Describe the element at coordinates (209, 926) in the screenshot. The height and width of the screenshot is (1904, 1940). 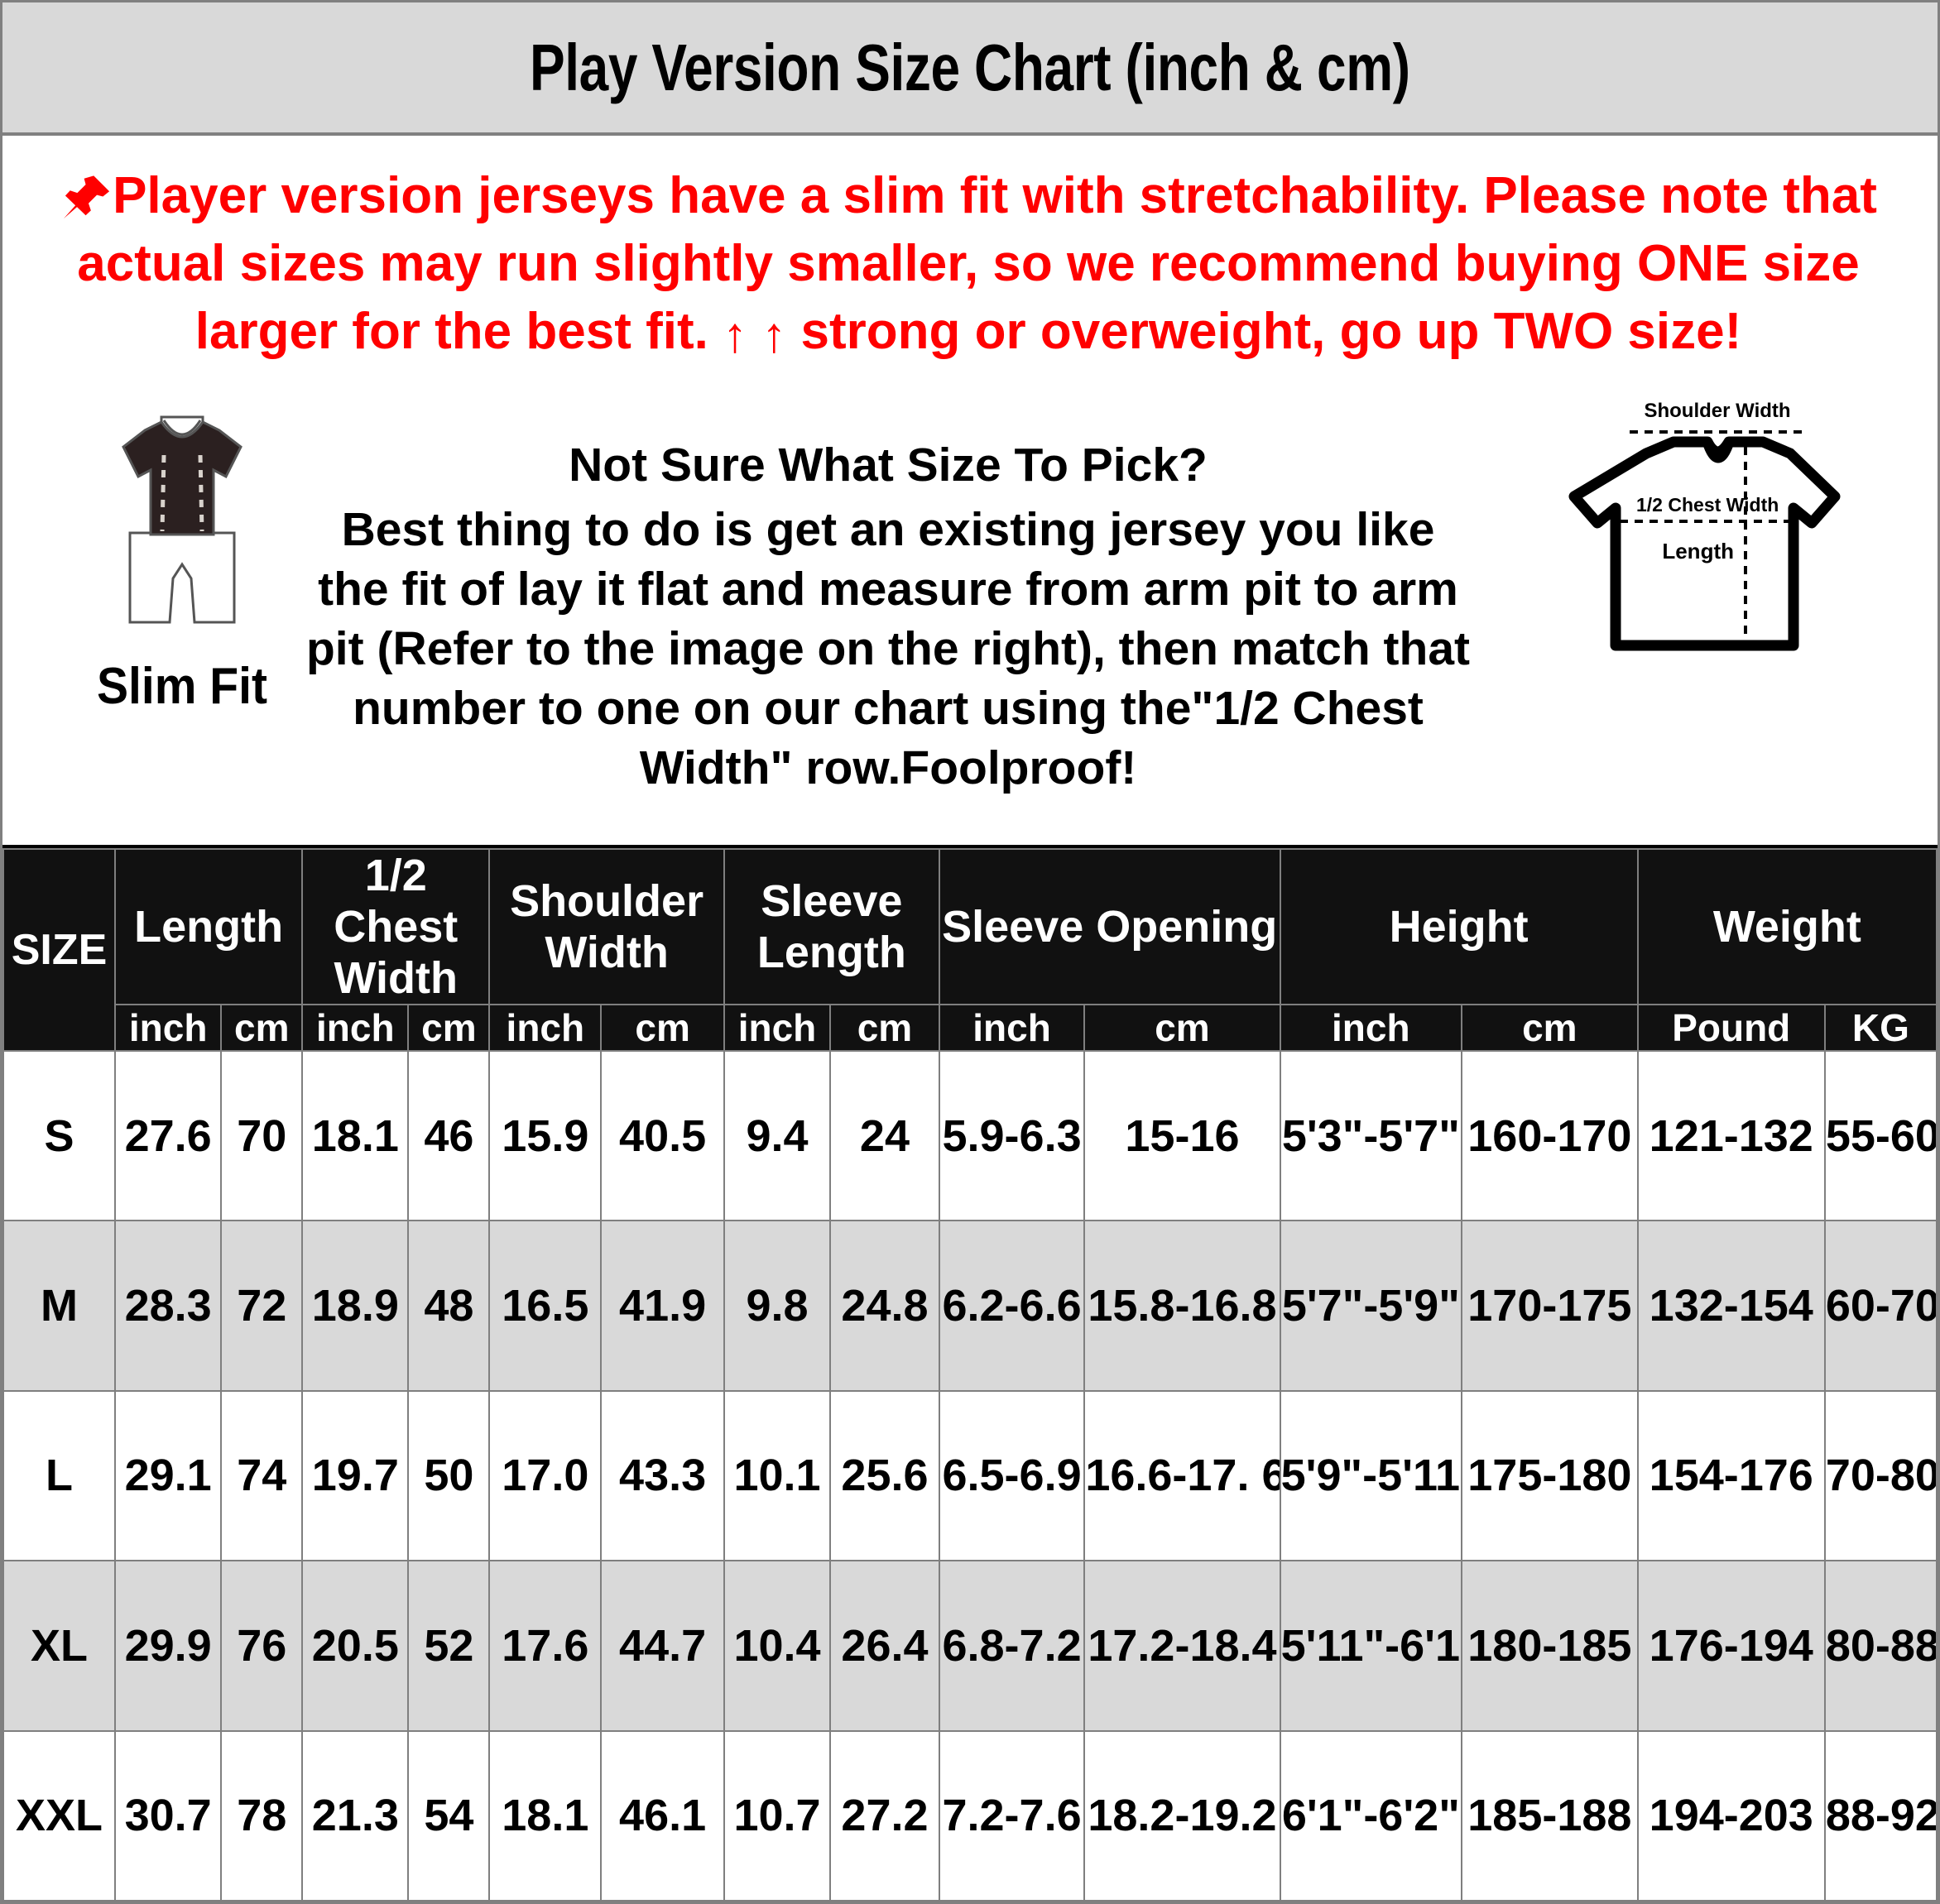
I see `header-length: Length` at that location.